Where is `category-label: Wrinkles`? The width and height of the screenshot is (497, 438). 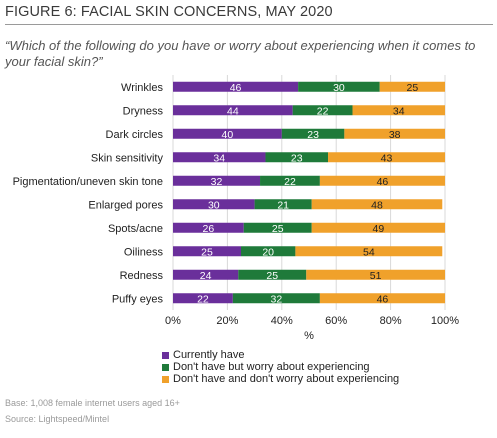
category-label: Wrinkles is located at coordinates (142, 88).